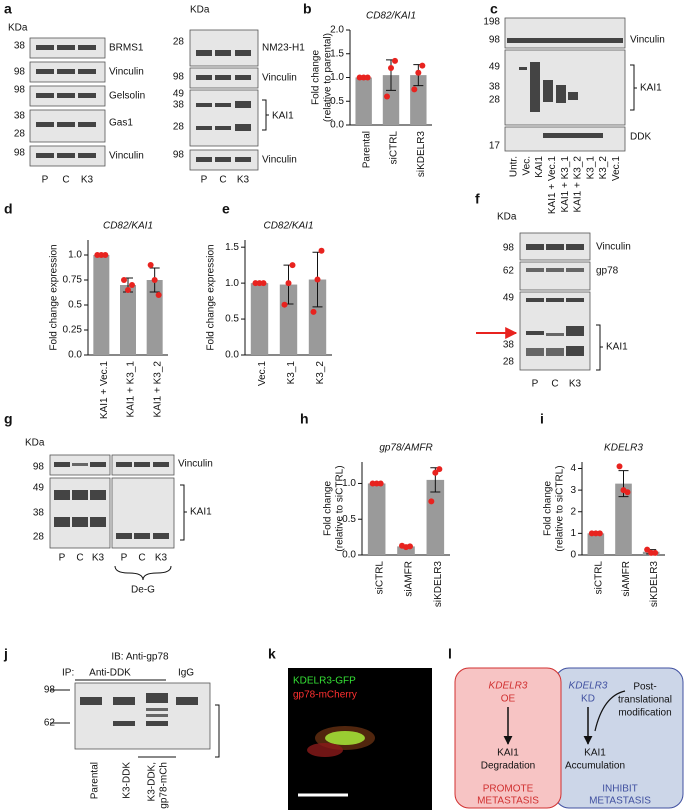 Image resolution: width=685 pixels, height=812 pixels. What do you see at coordinates (573, 533) in the screenshot?
I see `y-tick-label: 1` at bounding box center [573, 533].